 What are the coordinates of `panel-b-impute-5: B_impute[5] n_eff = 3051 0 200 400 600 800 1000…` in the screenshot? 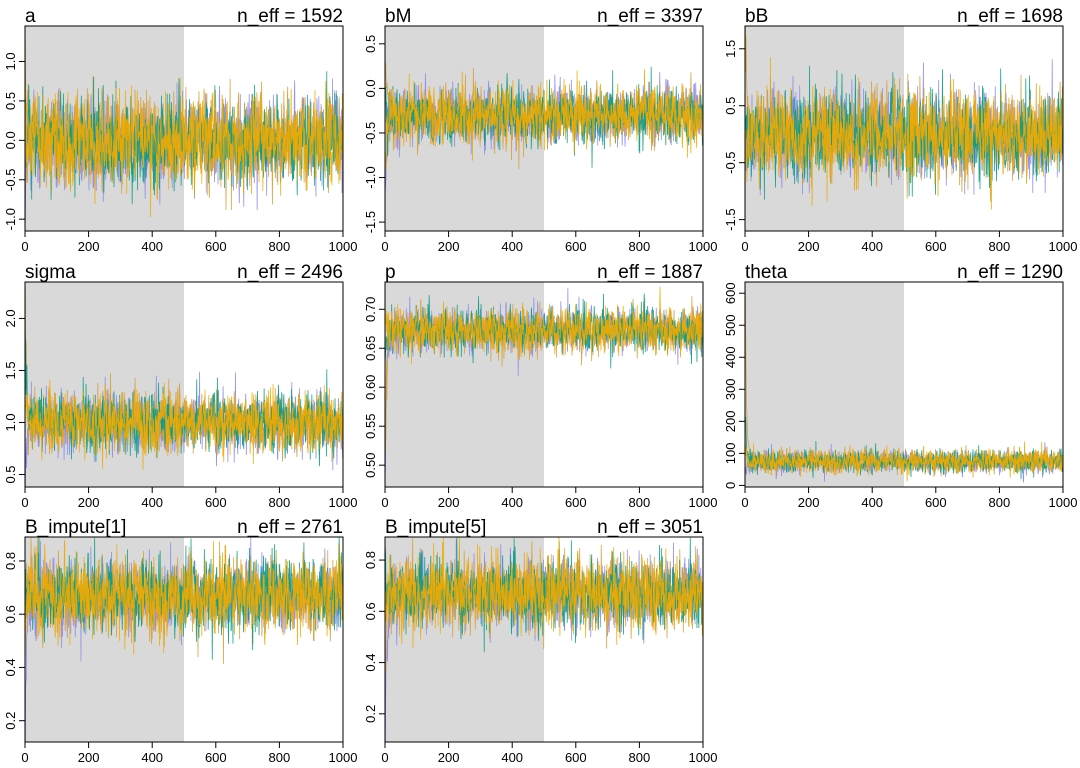 It's located at (540, 641).